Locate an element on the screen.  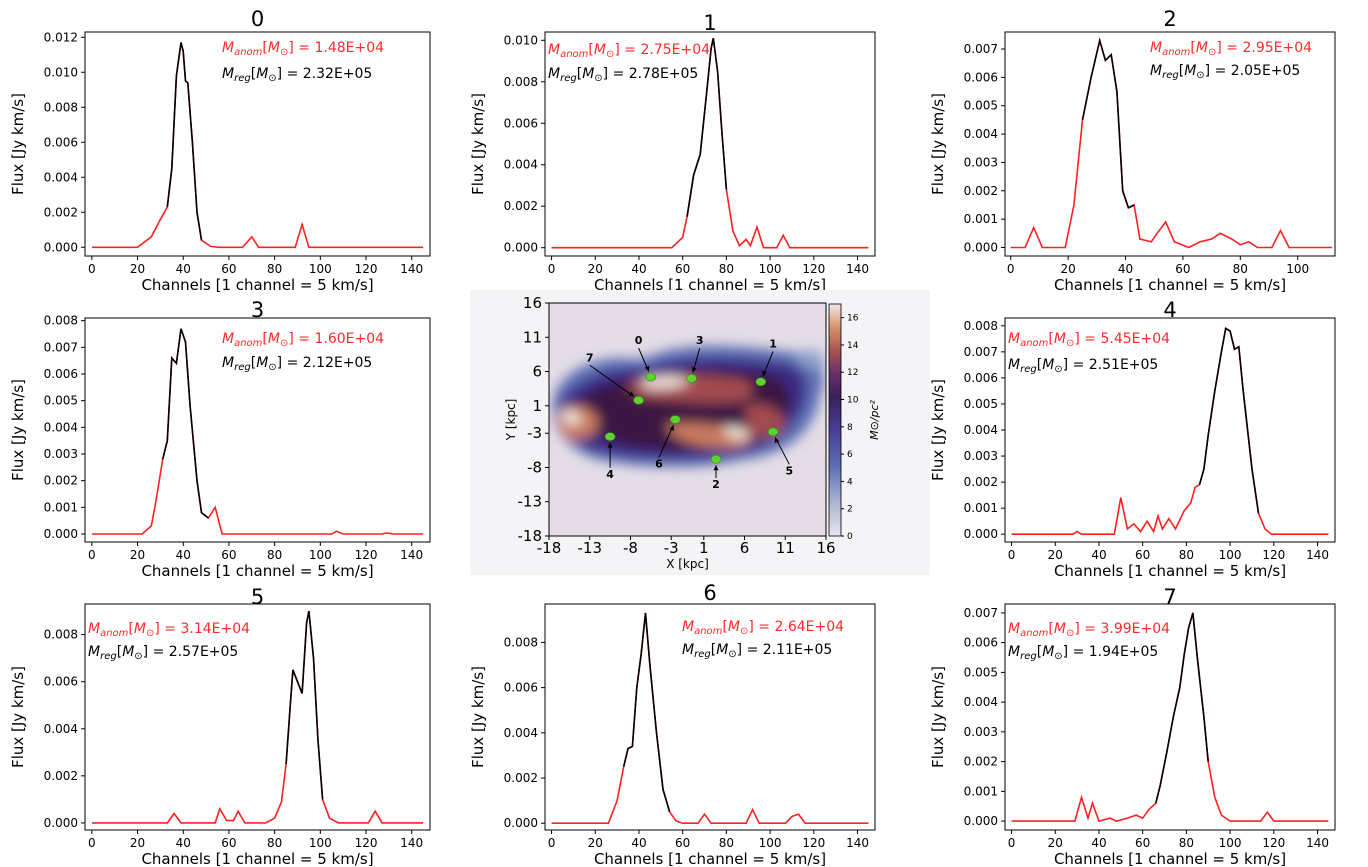
mass-regular-annotation: Mreg[M⊙] = 1.94E+05 is located at coordinates (1083, 653).